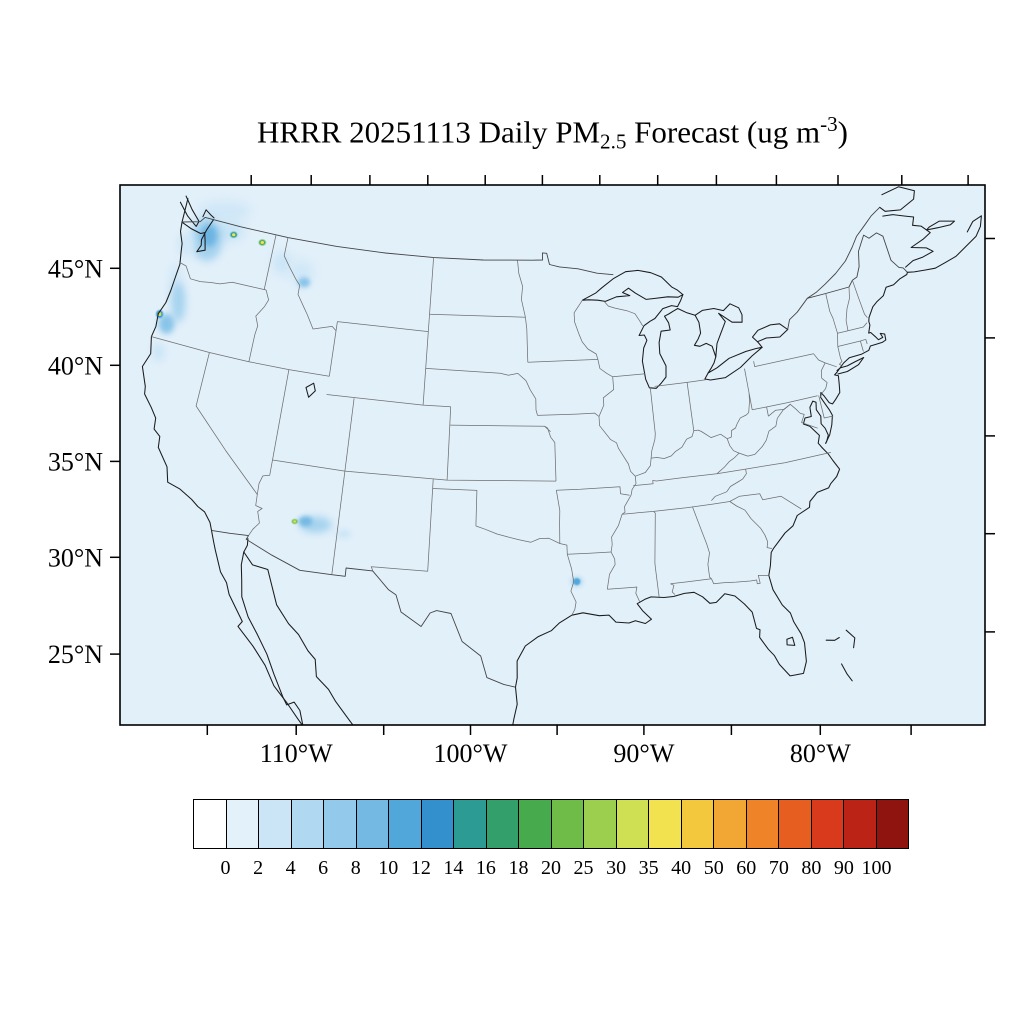 This screenshot has width=1024, height=1024. Describe the element at coordinates (643, 753) in the screenshot. I see `lon-tick-label: 90°W` at that location.